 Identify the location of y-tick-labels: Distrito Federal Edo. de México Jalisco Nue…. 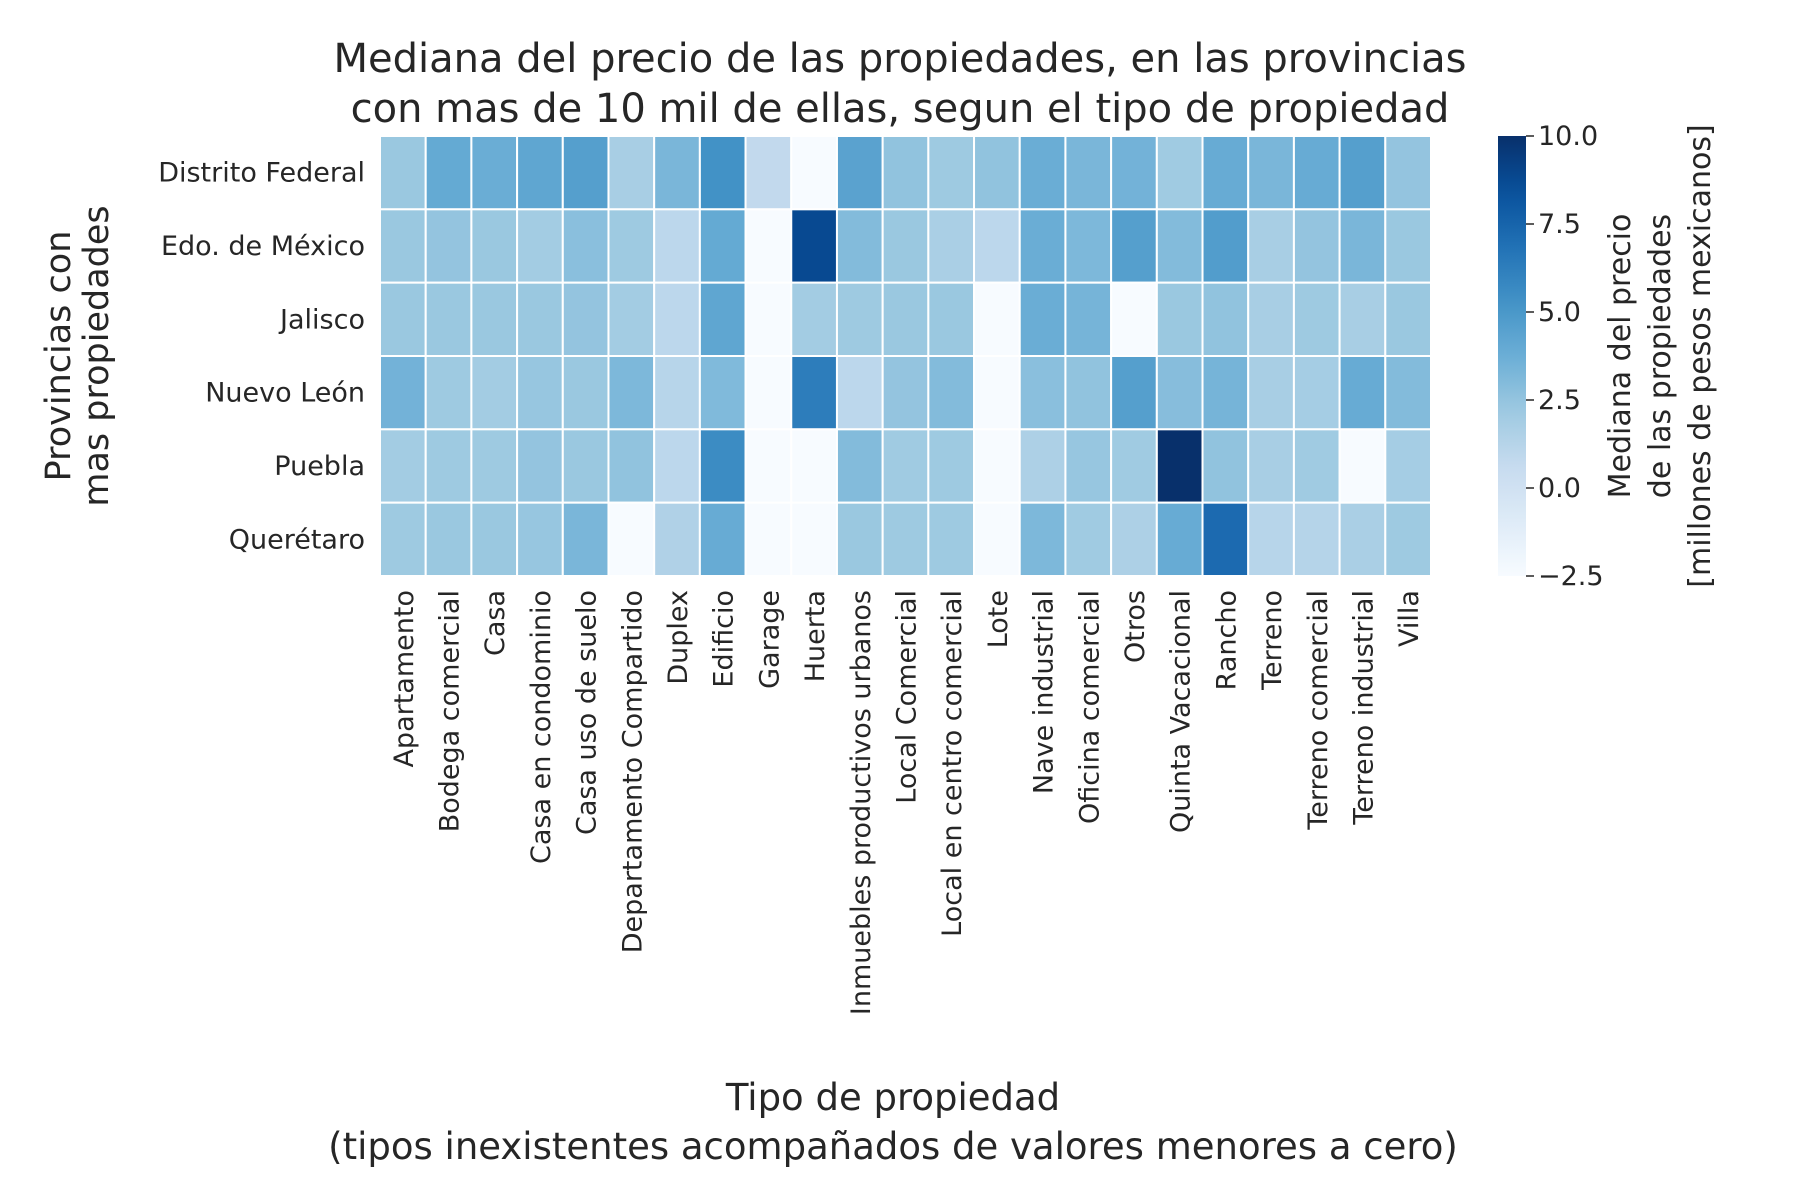
(261, 357).